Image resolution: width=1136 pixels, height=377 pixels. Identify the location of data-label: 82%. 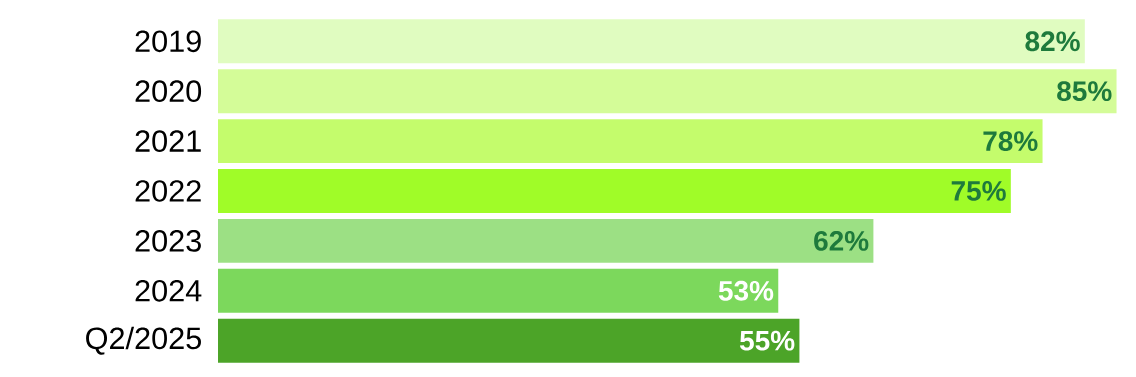
(1052, 41).